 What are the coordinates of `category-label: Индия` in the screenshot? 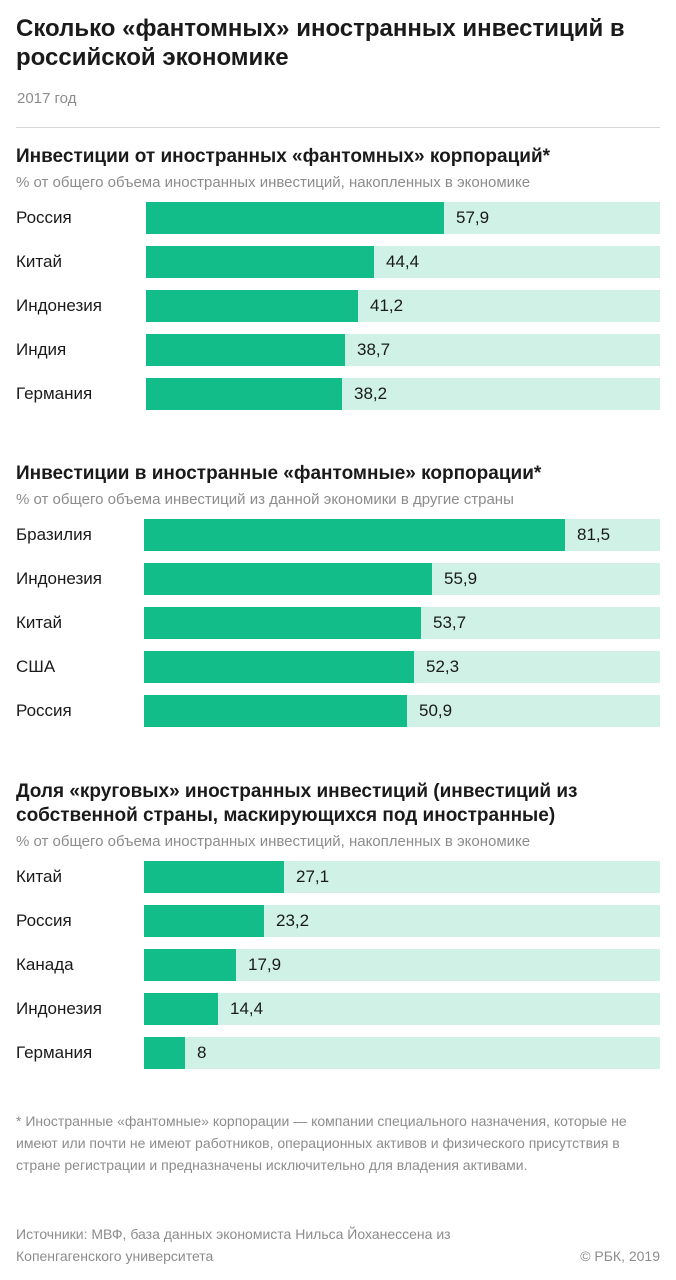 It's located at (41, 349).